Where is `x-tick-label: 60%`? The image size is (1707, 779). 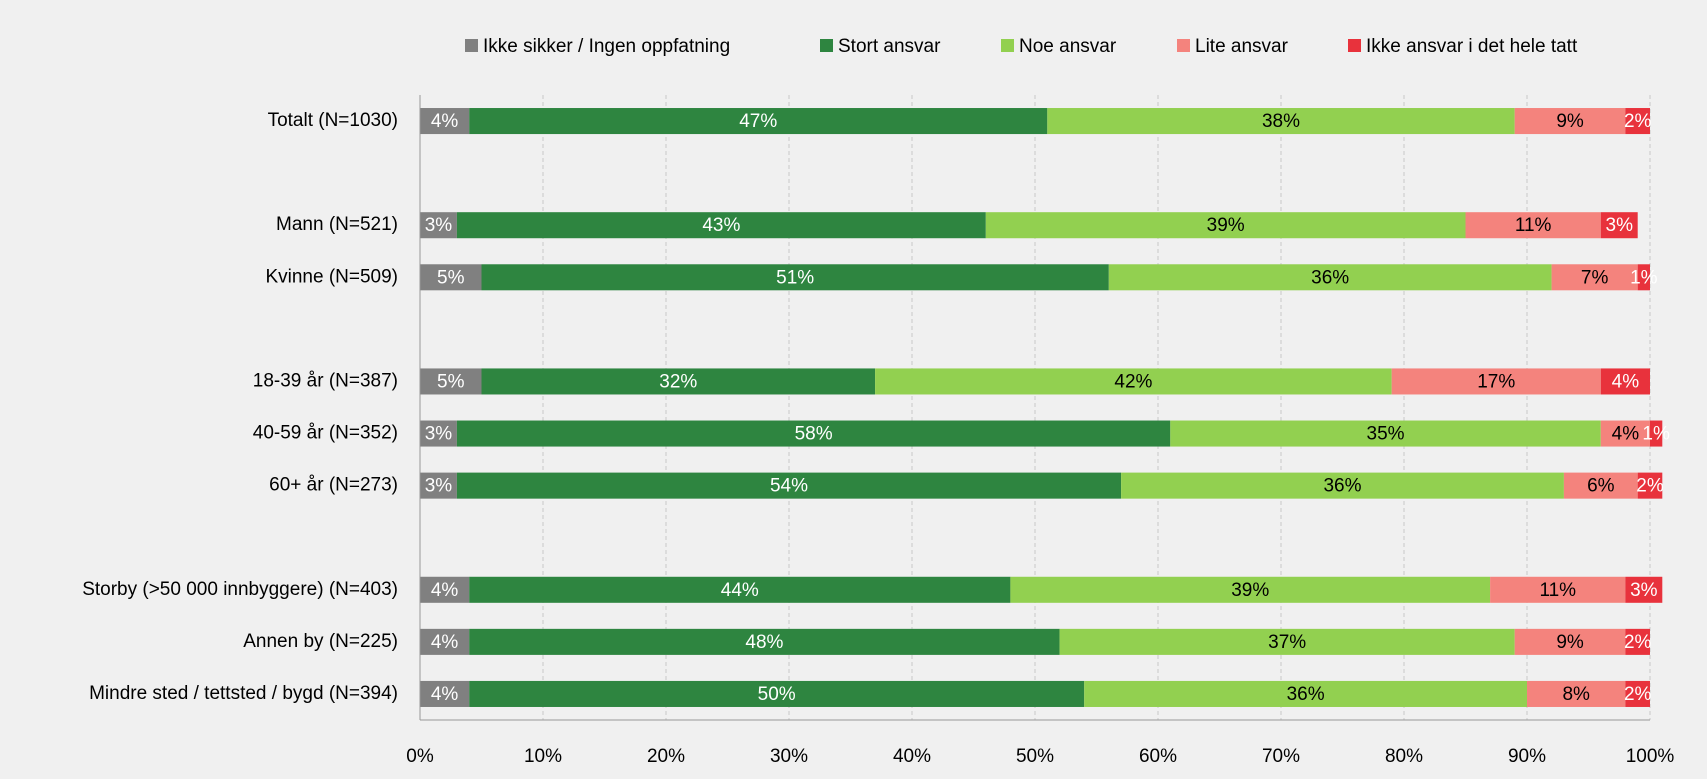 x-tick-label: 60% is located at coordinates (1158, 756).